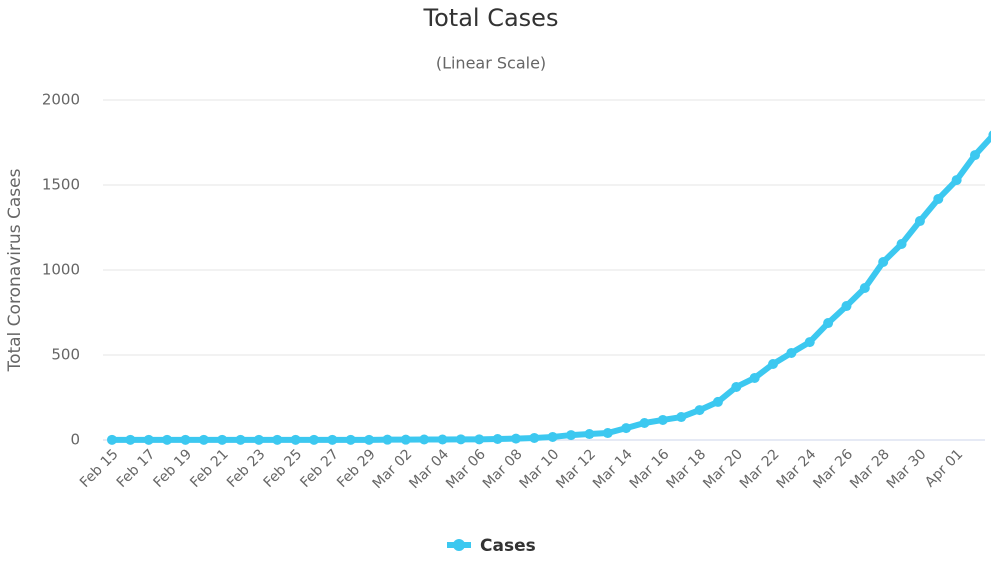  Describe the element at coordinates (723, 469) in the screenshot. I see `x-tick-label: Mar 20` at that location.